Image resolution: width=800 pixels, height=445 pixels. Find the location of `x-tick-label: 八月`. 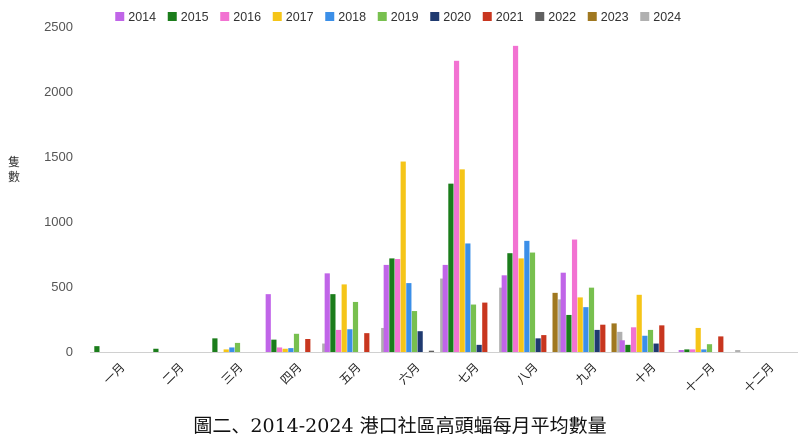

x-tick-label: 八月 is located at coordinates (527, 373).